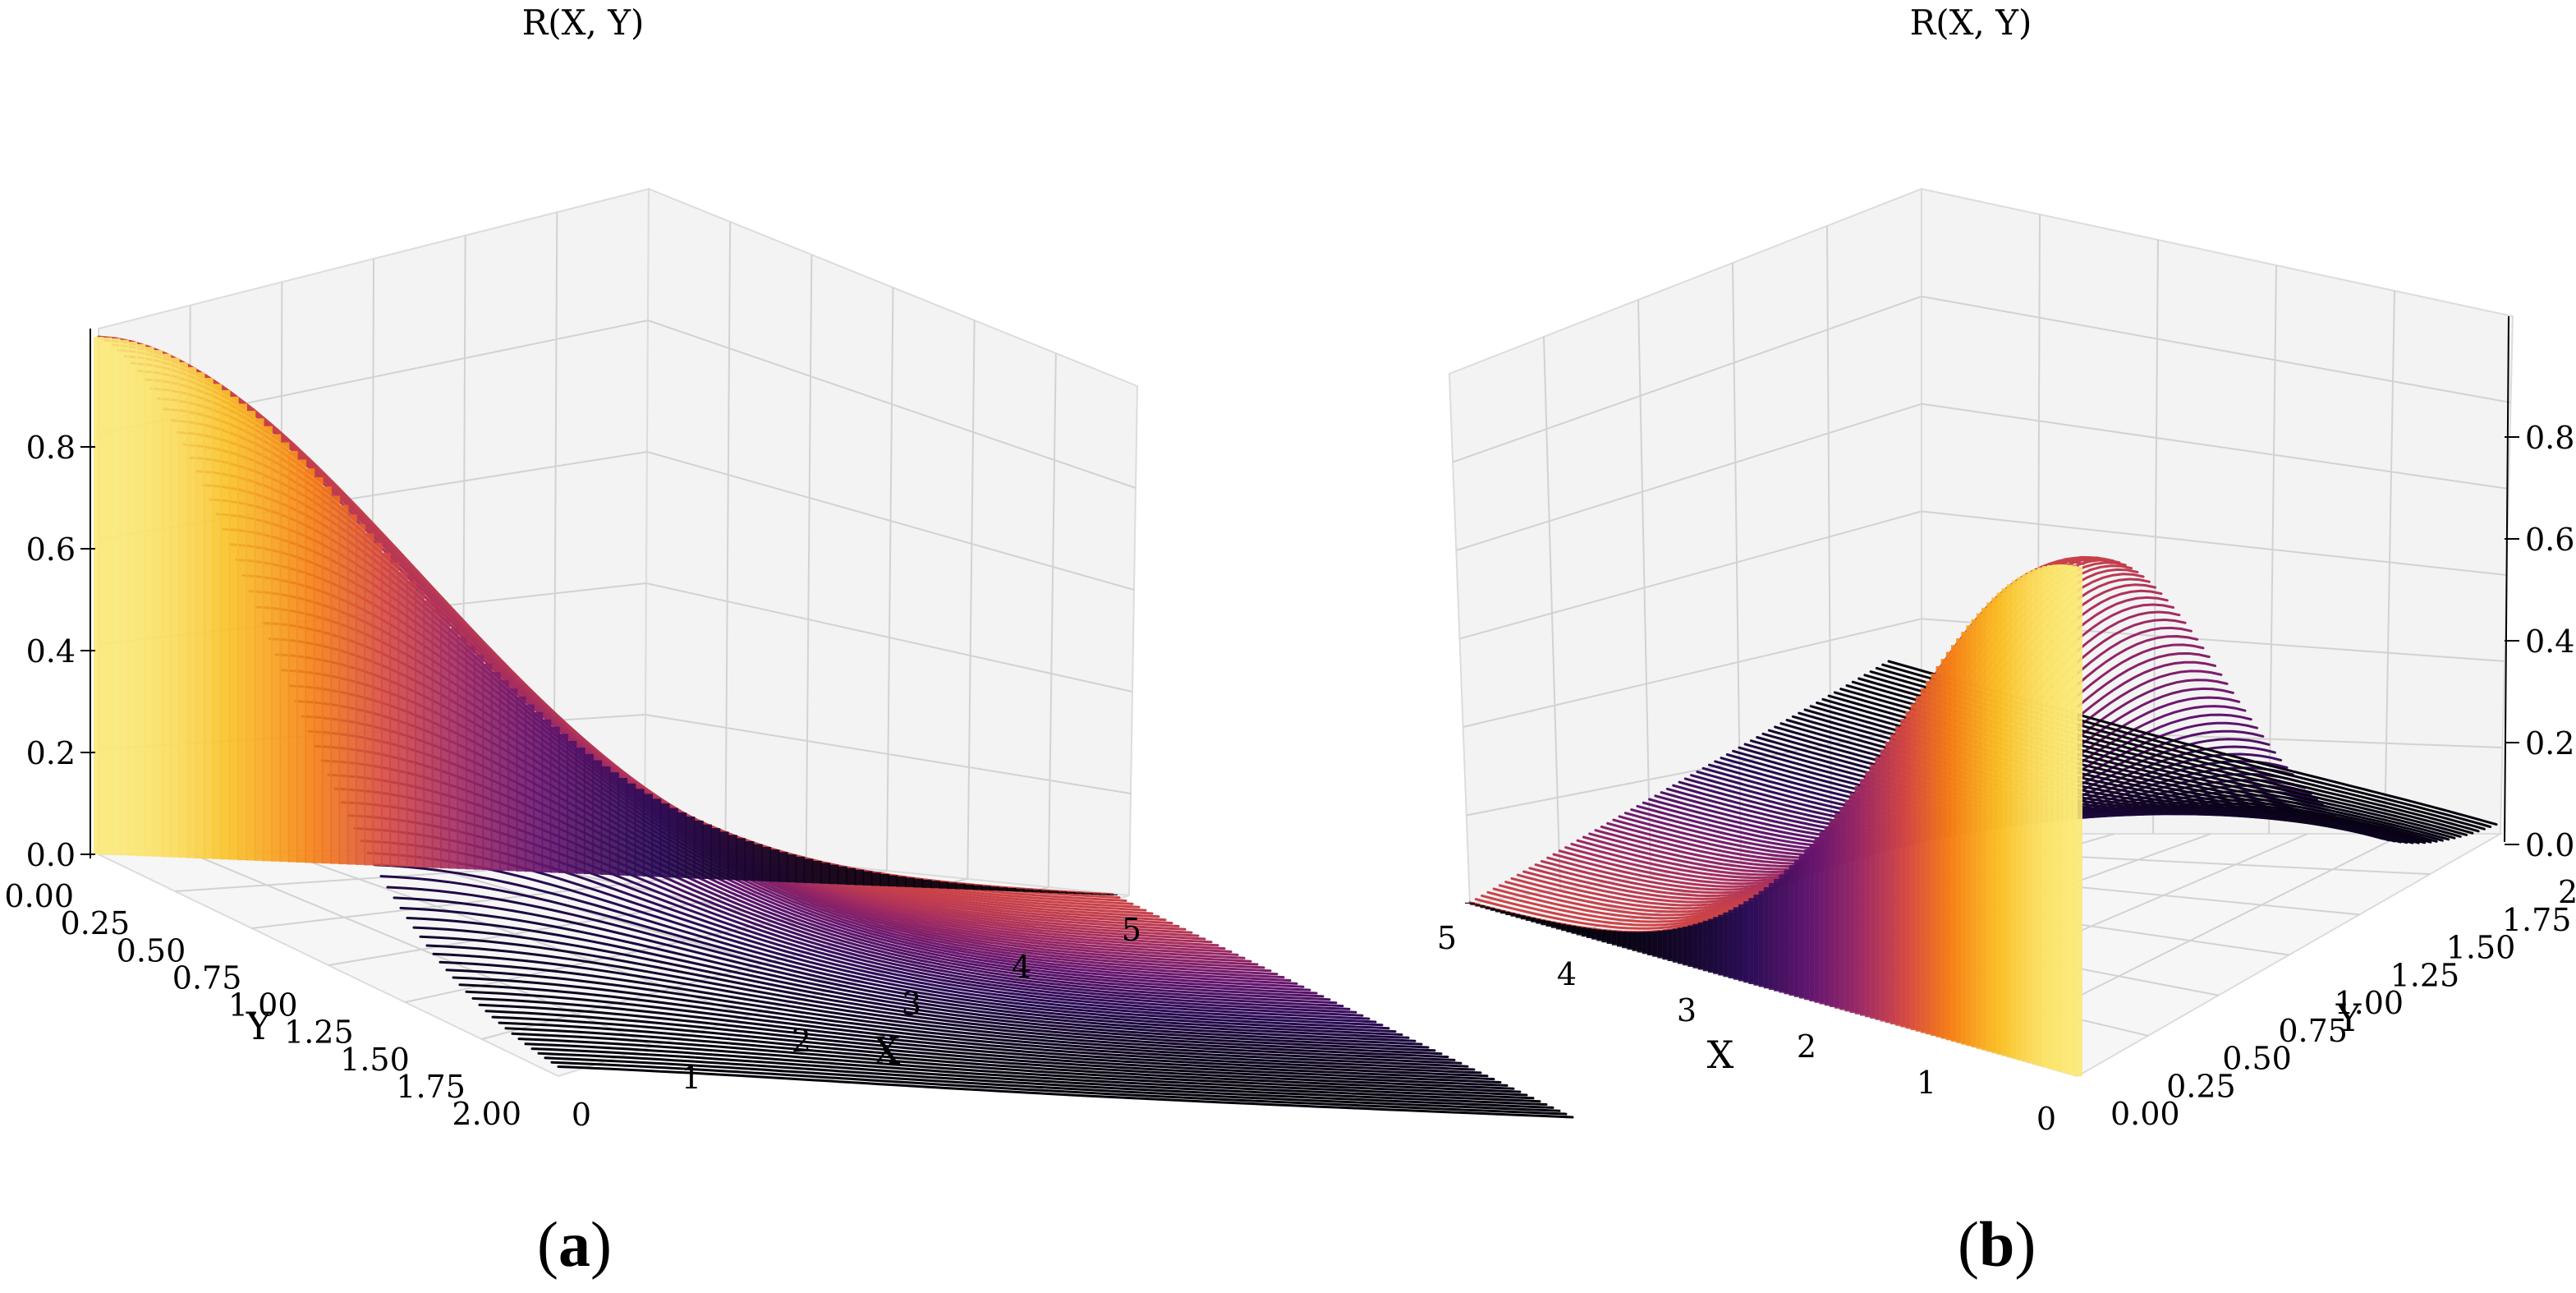 This screenshot has width=2576, height=1293. I want to click on y-tick-label: 1.25, so click(319, 1033).